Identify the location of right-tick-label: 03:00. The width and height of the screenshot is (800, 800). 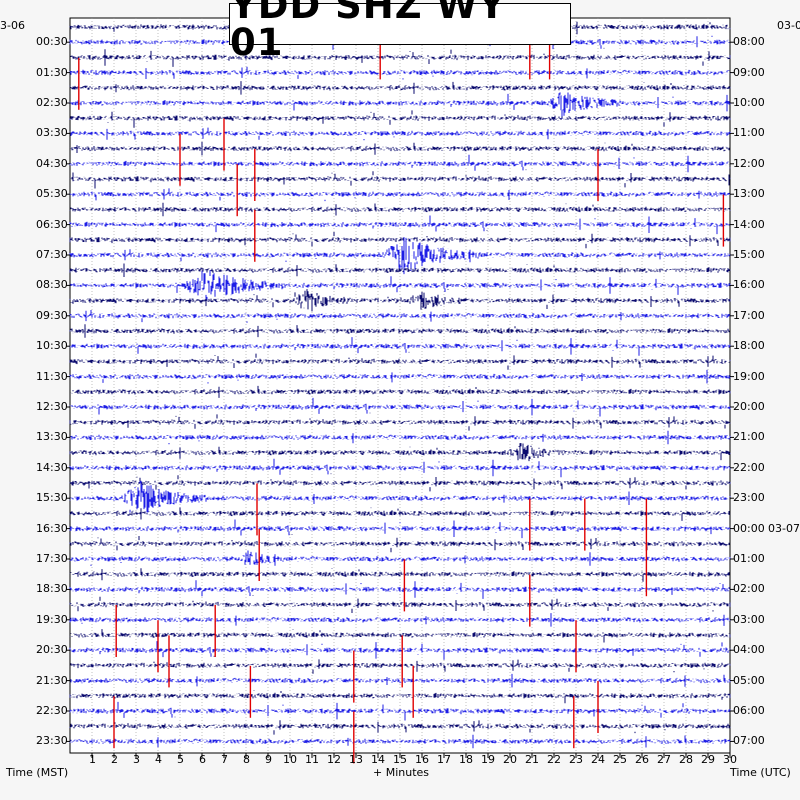
(749, 619).